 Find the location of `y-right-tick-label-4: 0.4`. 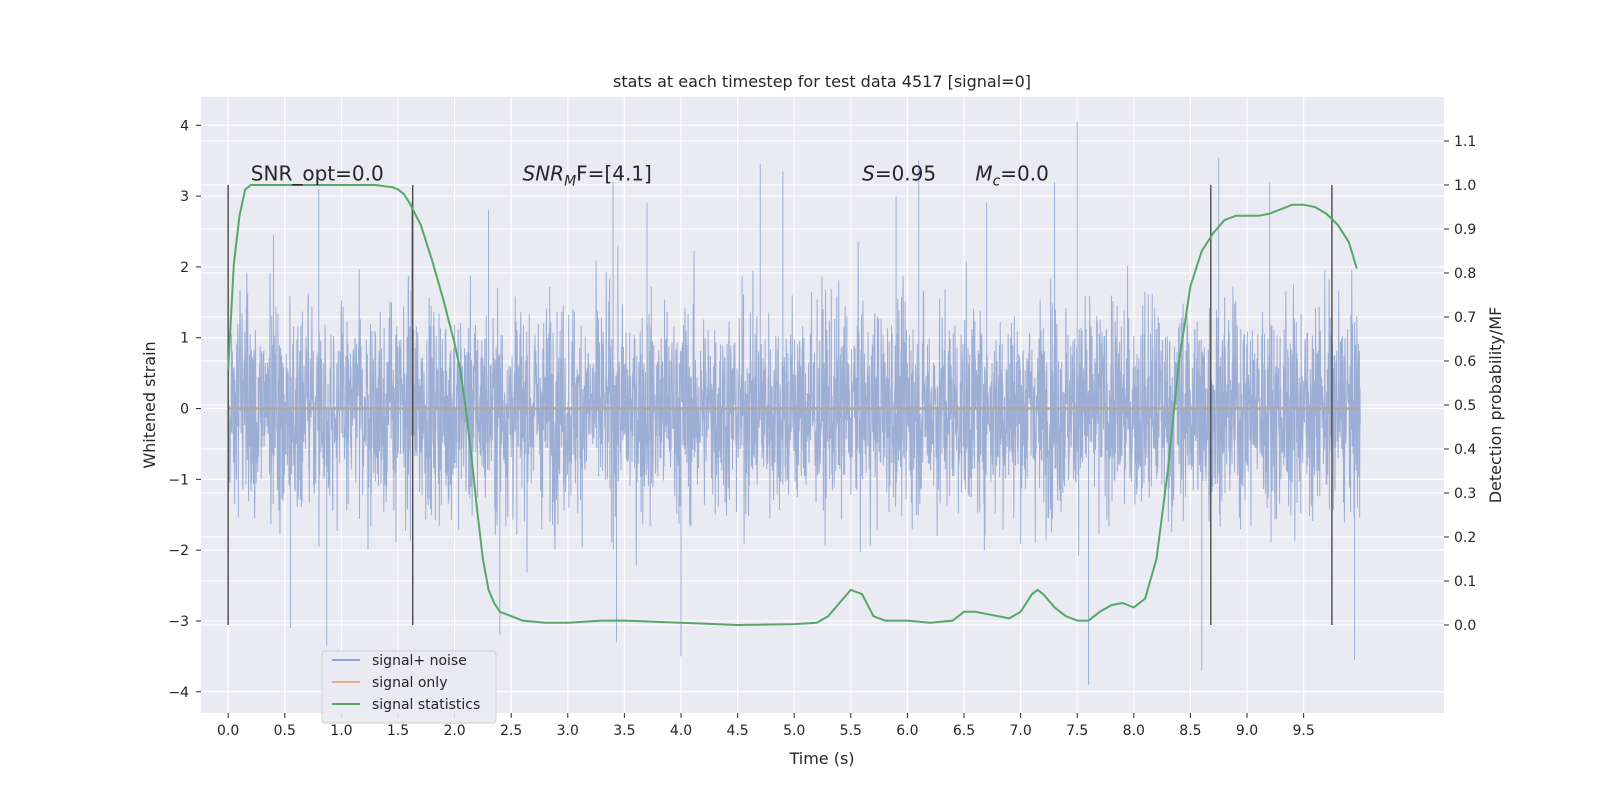

y-right-tick-label-4: 0.4 is located at coordinates (1465, 450).